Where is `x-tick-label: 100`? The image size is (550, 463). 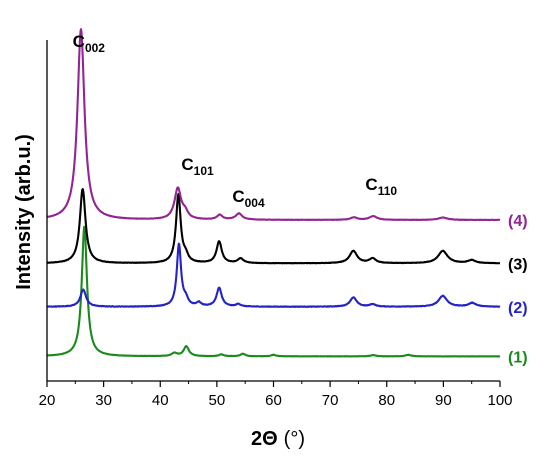 x-tick-label: 100 is located at coordinates (499, 400).